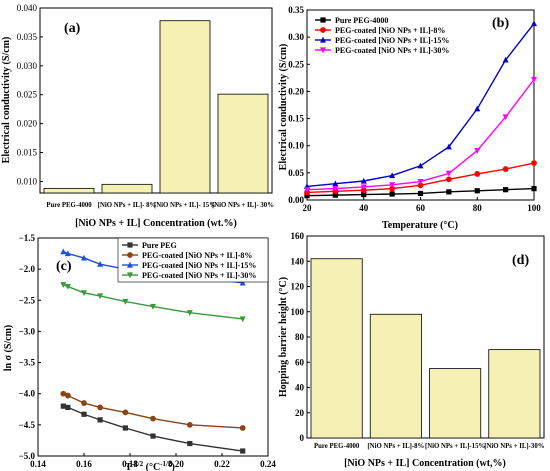  Describe the element at coordinates (27, 331) in the screenshot. I see `y-tick-label: −3.0` at that location.